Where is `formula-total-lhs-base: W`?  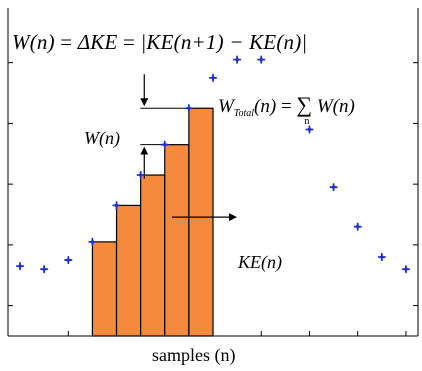
formula-total-lhs-base: W is located at coordinates (226, 106).